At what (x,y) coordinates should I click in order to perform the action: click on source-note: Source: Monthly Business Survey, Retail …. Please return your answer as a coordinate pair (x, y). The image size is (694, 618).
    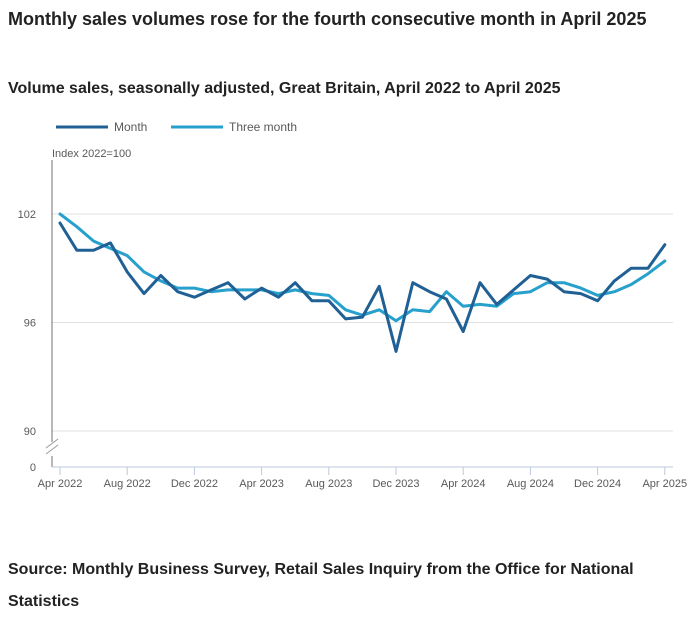
    Looking at the image, I should click on (321, 585).